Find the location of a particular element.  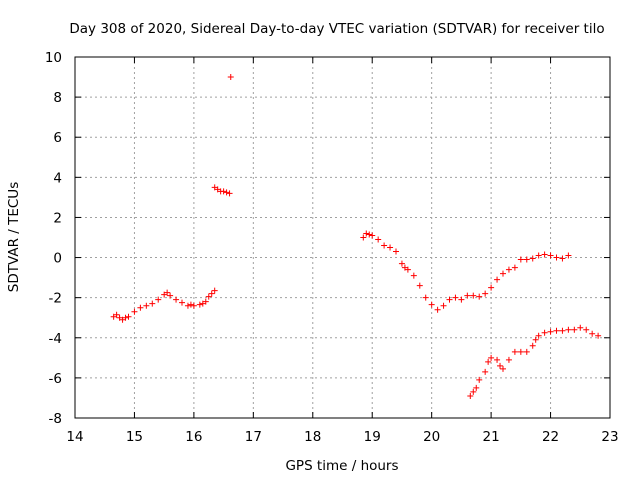

x-tick-label: 15 is located at coordinates (134, 437).